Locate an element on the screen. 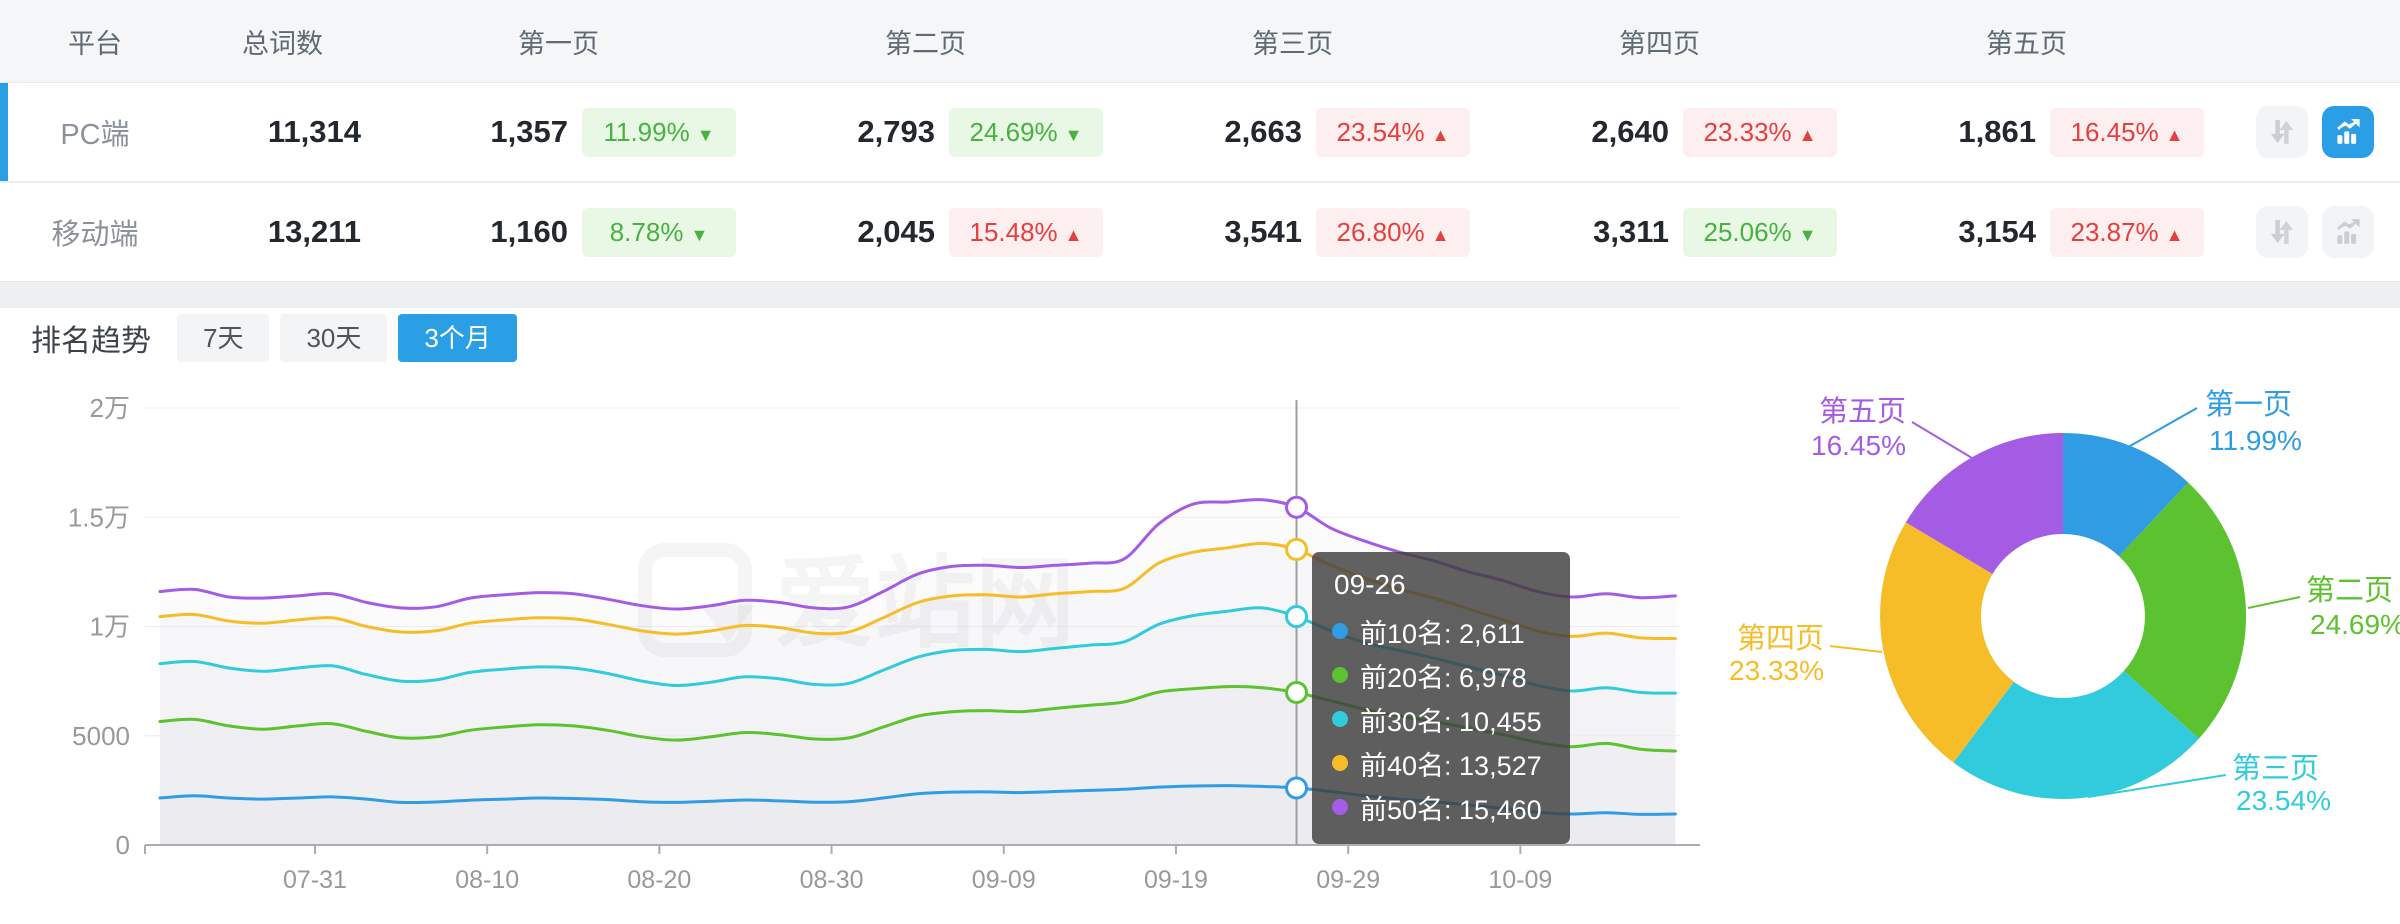 The image size is (2400, 924). y-axis-tick-label: 1.5万 is located at coordinates (99, 517).